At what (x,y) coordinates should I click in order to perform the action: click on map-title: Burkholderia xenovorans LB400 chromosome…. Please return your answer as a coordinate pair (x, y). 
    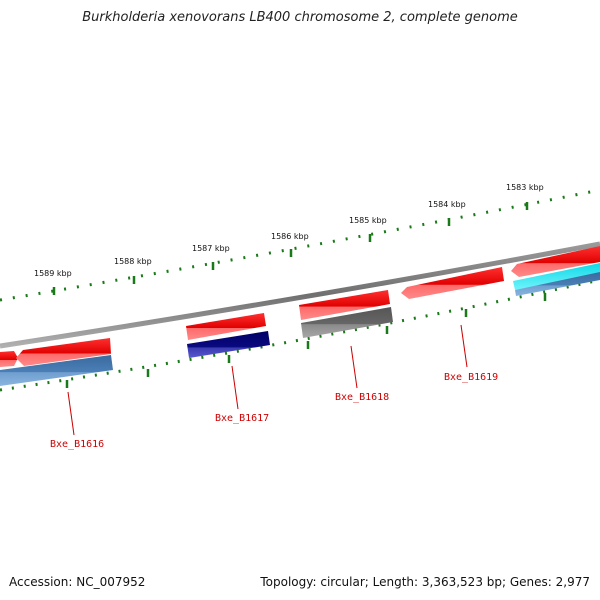
    Looking at the image, I should click on (300, 17).